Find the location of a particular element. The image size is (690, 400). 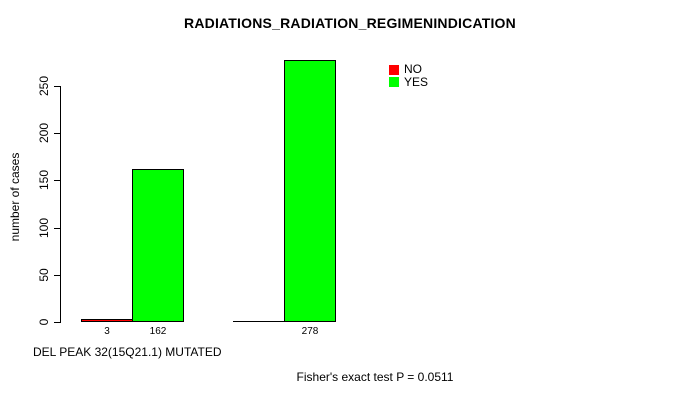

bar-value-label: 162 is located at coordinates (158, 331).